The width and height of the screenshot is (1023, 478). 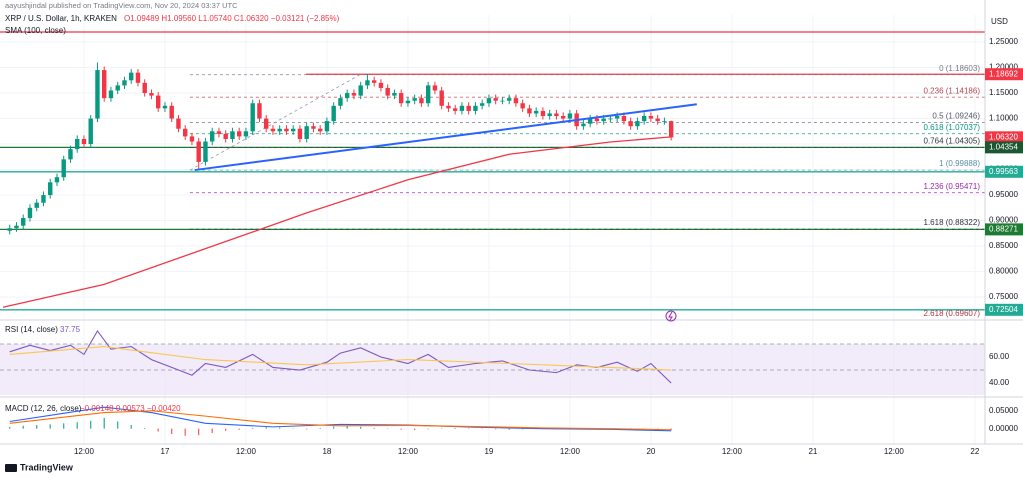 I want to click on x-tick-label: 18, so click(x=326, y=451).